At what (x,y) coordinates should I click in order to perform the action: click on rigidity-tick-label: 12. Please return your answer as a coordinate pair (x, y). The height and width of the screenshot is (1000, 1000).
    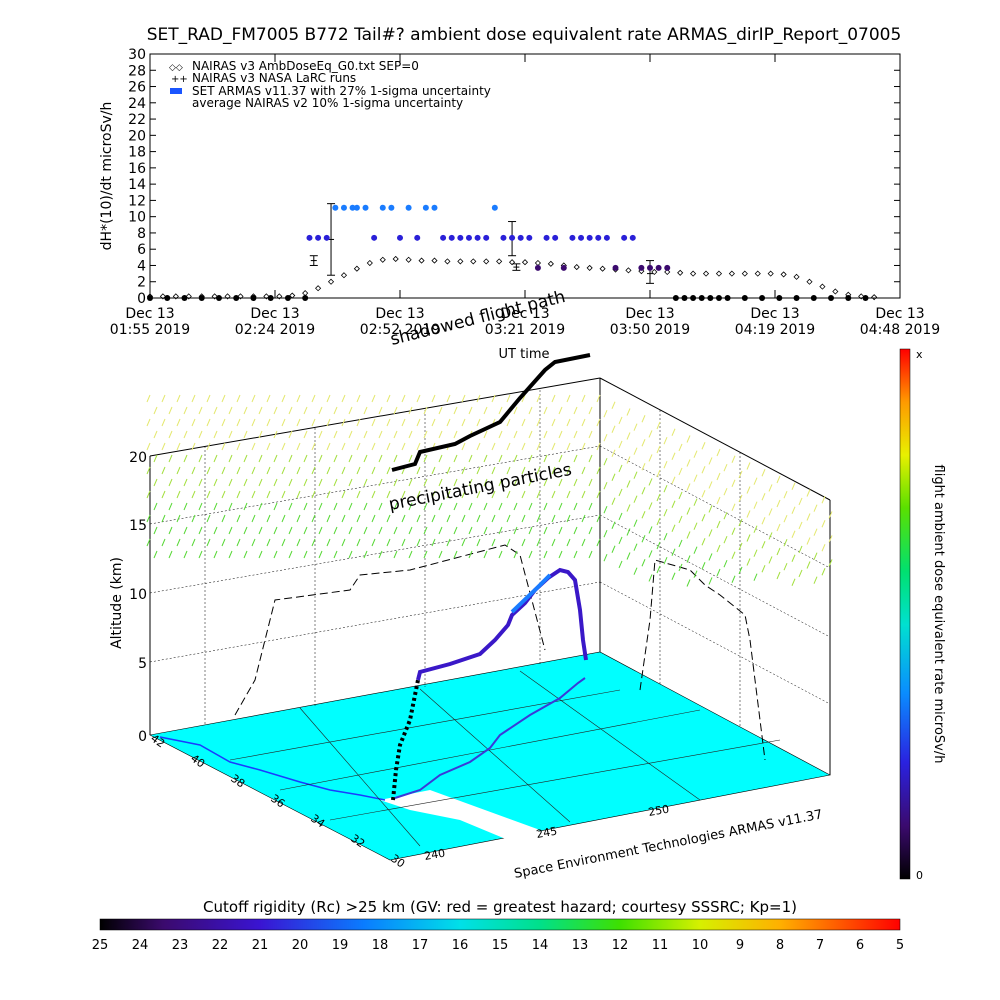
    Looking at the image, I should click on (620, 945).